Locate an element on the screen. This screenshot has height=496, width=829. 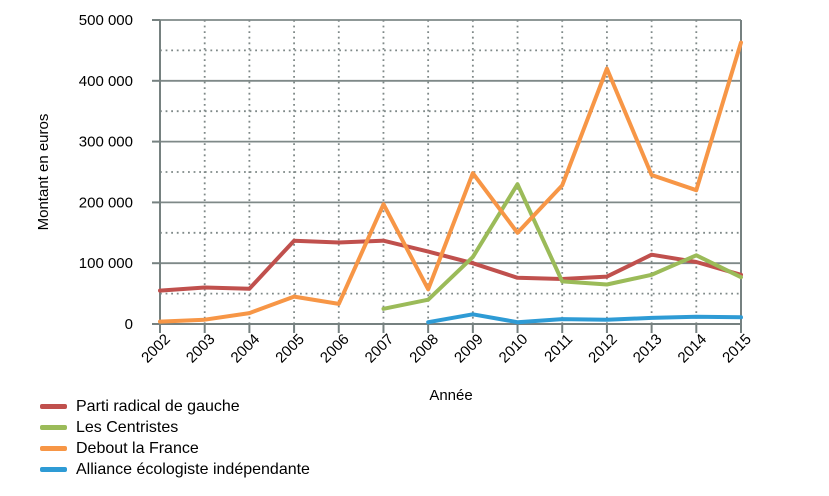
x-tick-label: 2009 is located at coordinates (469, 349).